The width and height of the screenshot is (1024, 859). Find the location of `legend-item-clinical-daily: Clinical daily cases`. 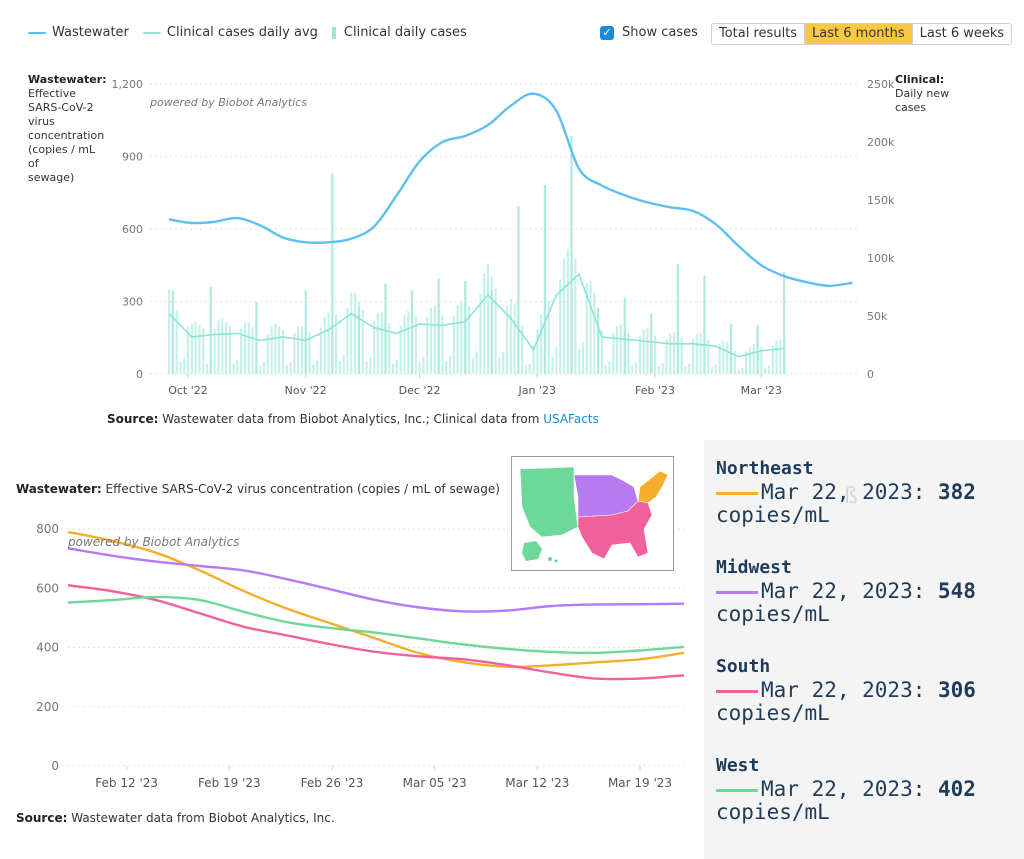

legend-item-clinical-daily: Clinical daily cases is located at coordinates (399, 32).